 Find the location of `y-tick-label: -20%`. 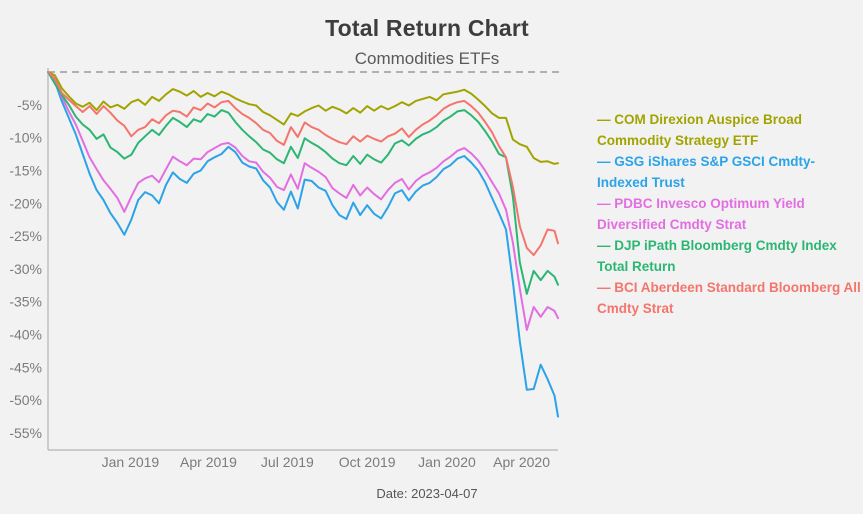

y-tick-label: -20% is located at coordinates (25, 203).